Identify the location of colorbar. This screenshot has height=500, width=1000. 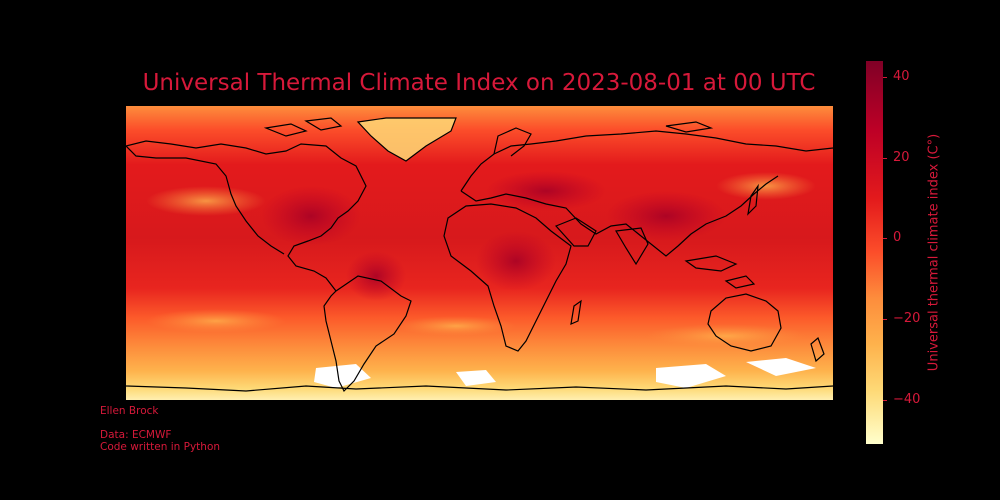
(874, 252).